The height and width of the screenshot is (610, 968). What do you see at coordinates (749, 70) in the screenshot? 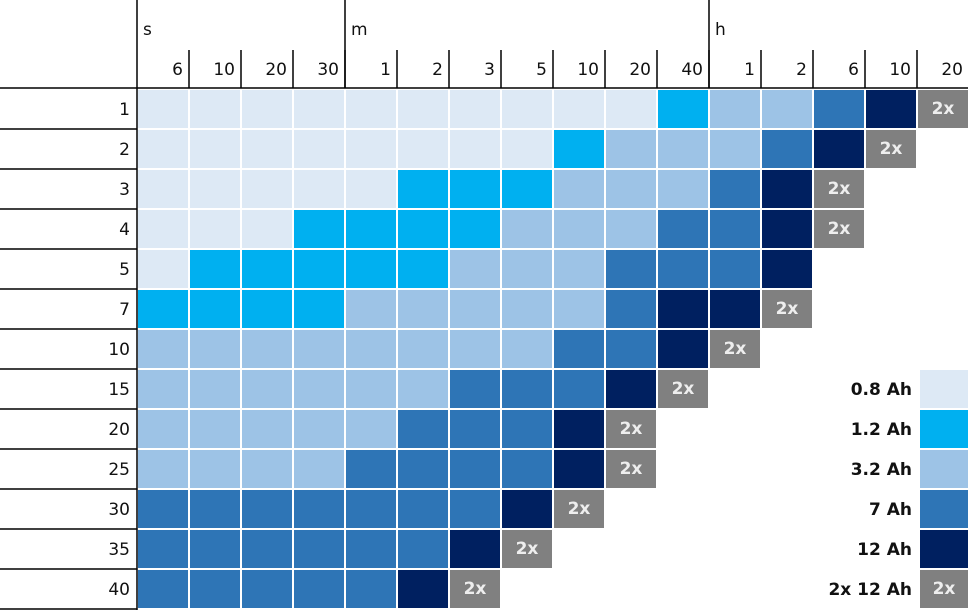
I see `column-label: 1` at bounding box center [749, 70].